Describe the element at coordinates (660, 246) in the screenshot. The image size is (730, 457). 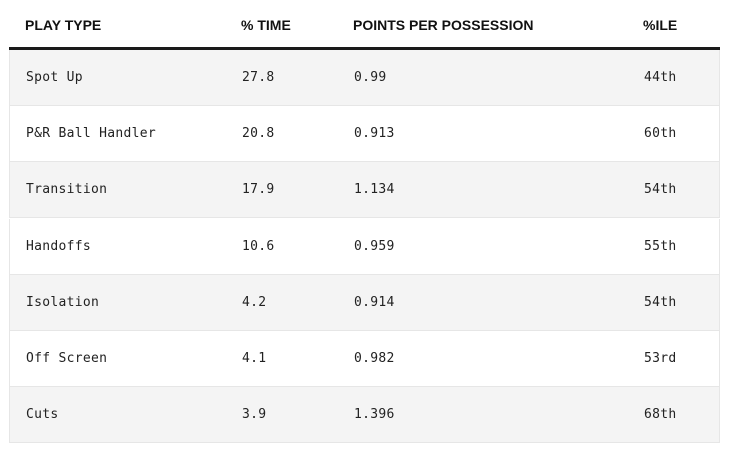
I see `table-cell: 55th` at that location.